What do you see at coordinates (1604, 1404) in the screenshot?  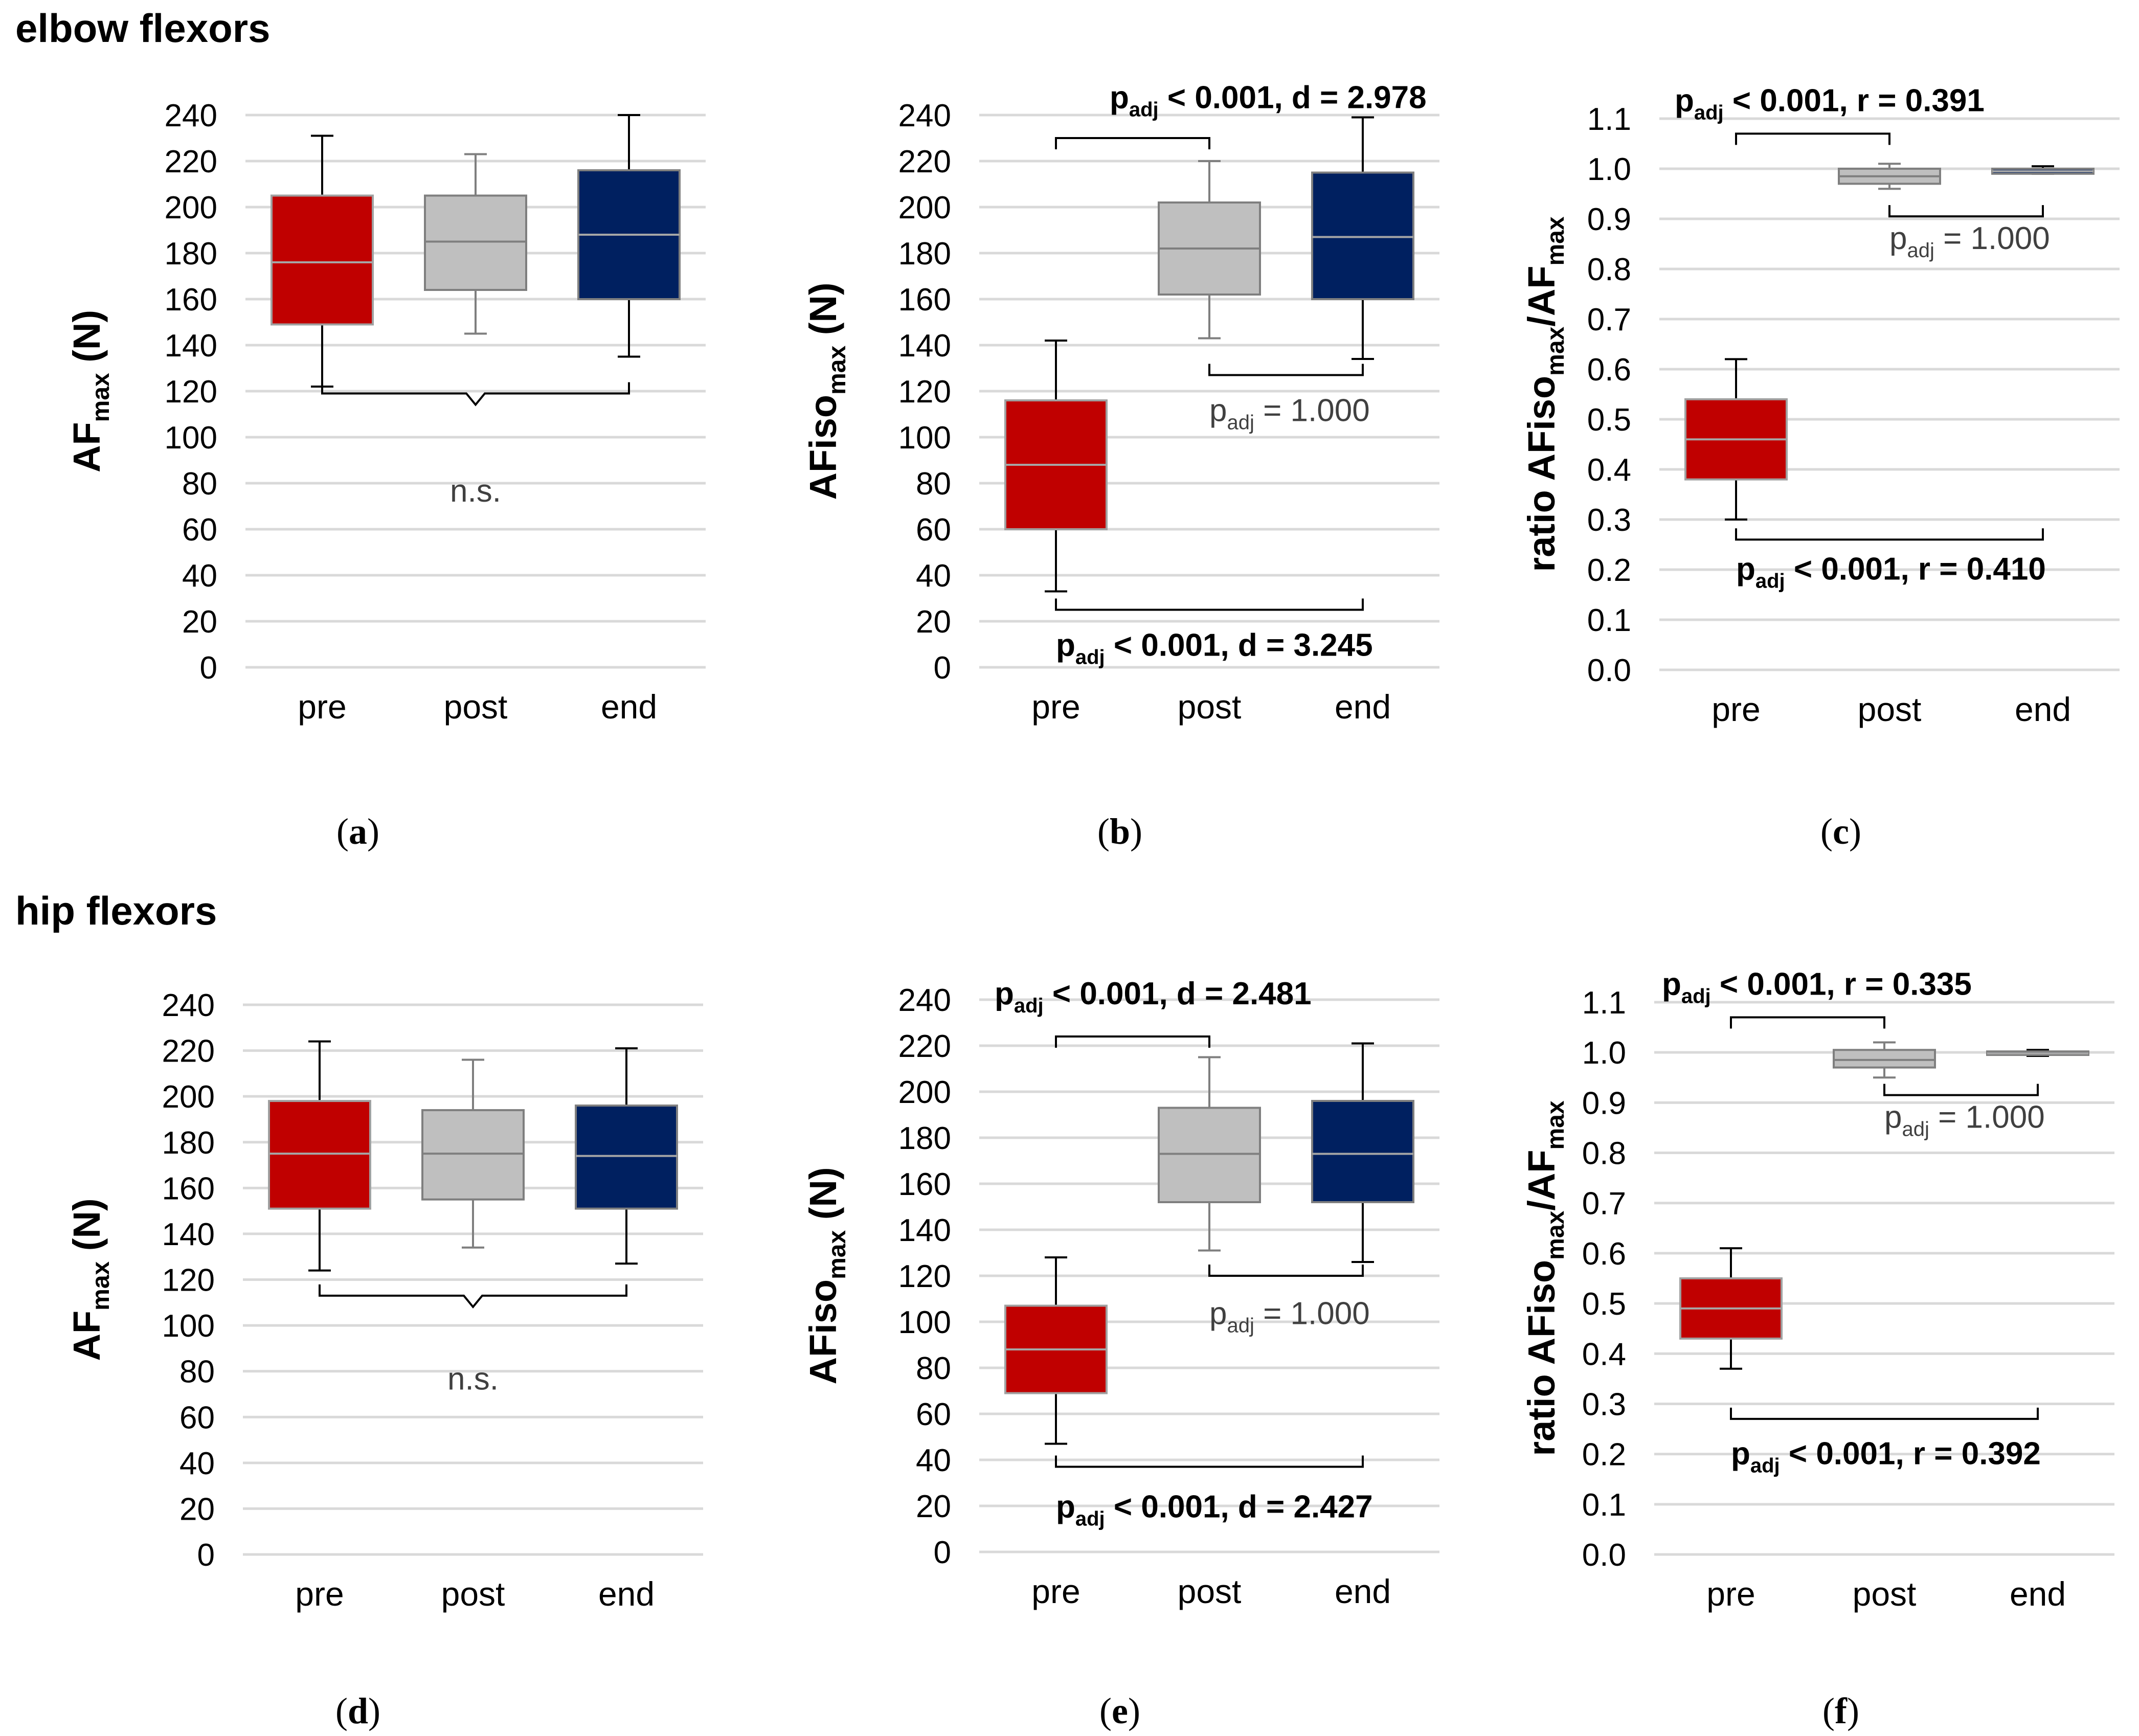 I see `y-tick-label: 0.3` at bounding box center [1604, 1404].